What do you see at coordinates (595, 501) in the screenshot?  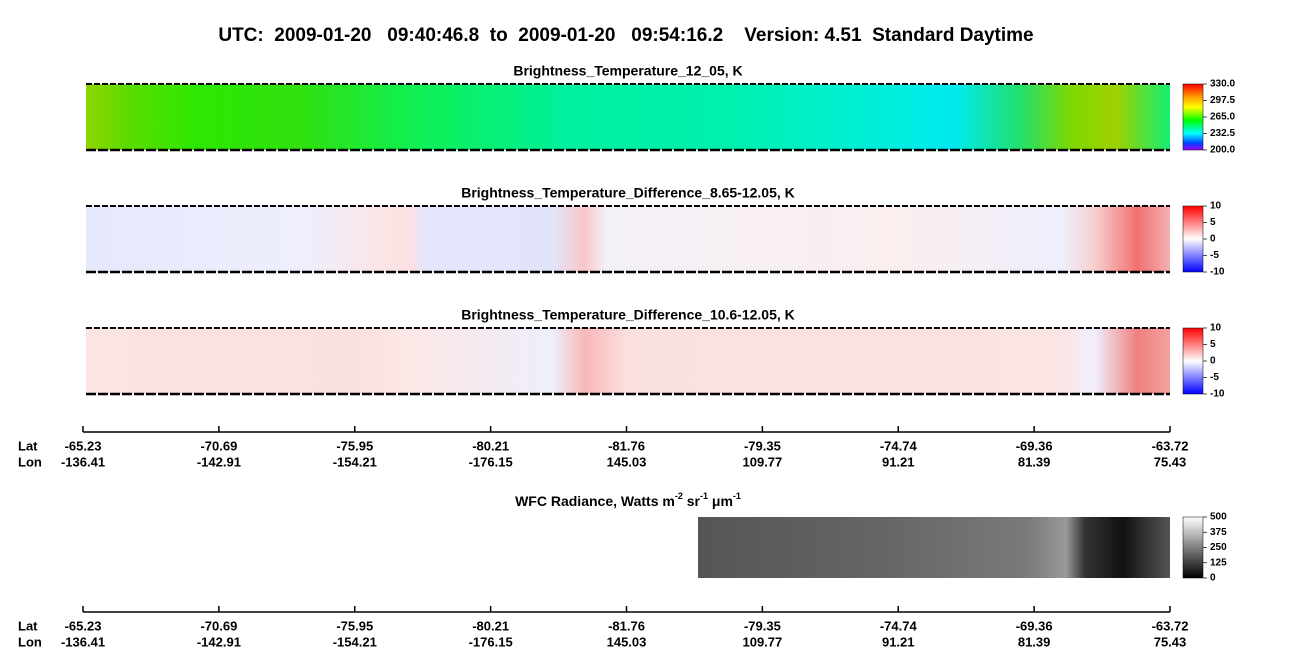 I see `wfc-title-part: WFC Radiance, Watts m` at bounding box center [595, 501].